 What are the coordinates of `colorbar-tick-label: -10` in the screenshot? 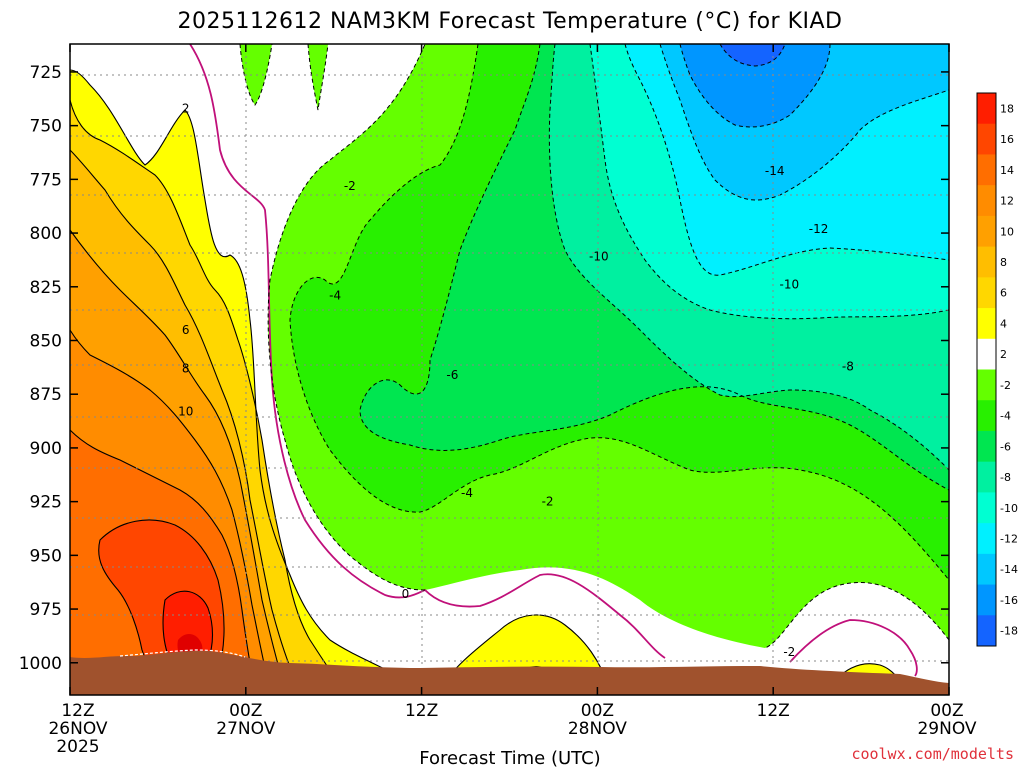 It's located at (1009, 508).